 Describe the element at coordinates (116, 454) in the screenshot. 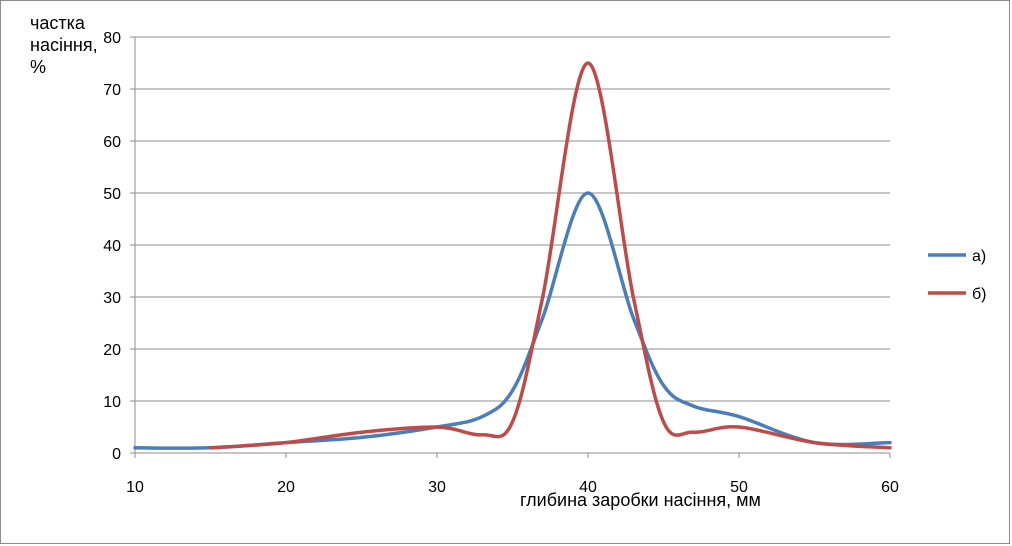

I see `y-tick-label-0: 0` at that location.